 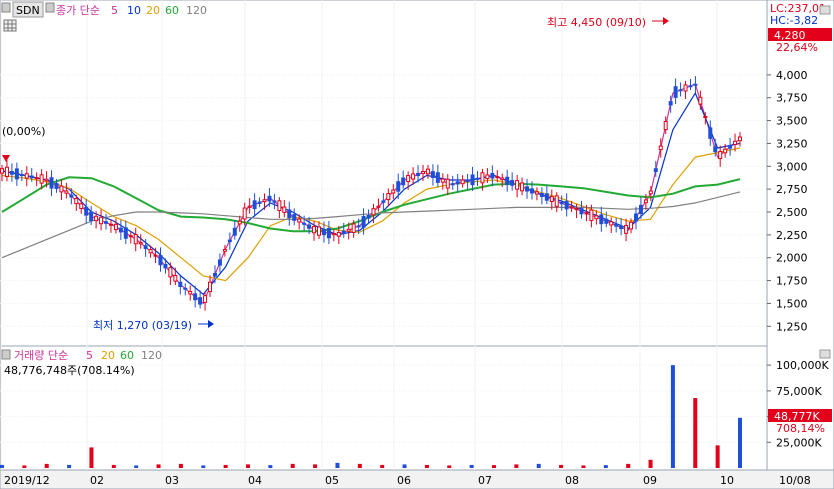 I want to click on low-annotation: 최저 1,270 (03/19), so click(x=142, y=325).